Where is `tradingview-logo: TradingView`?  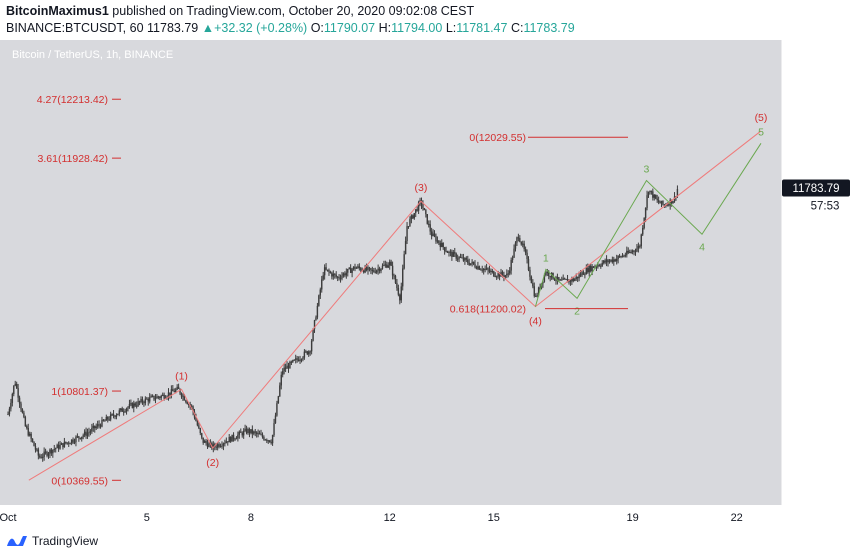
tradingview-logo: TradingView is located at coordinates (52, 541).